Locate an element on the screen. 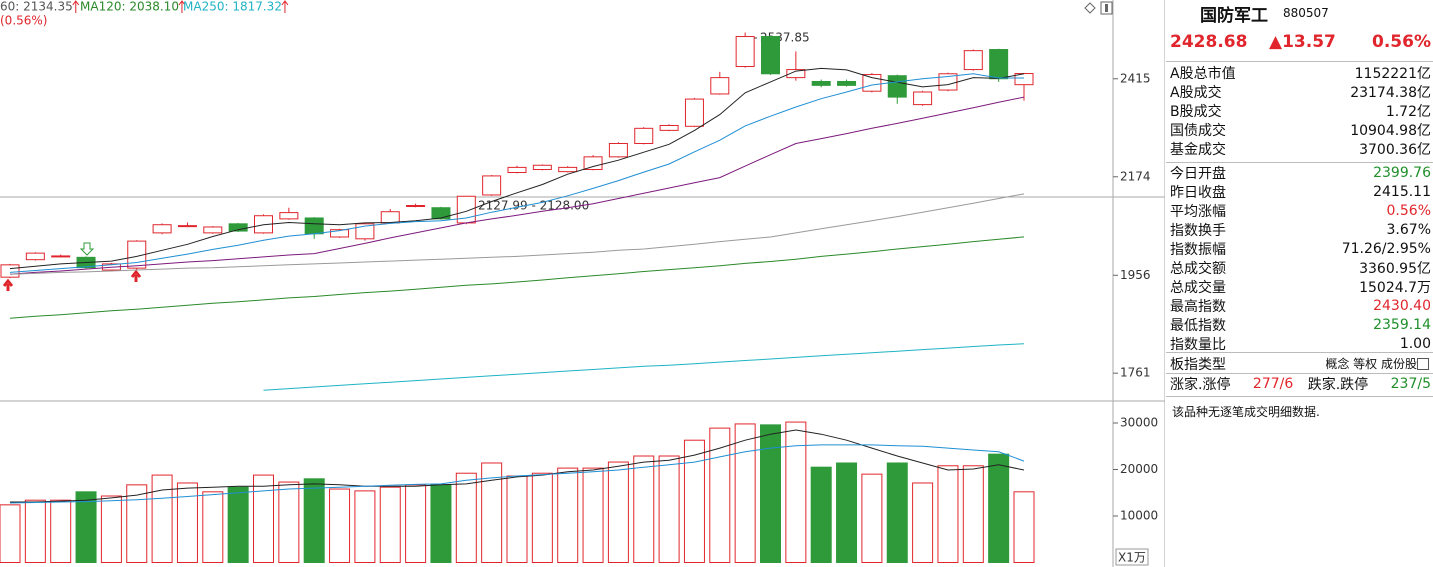 This screenshot has height=567, width=1433. unit-box is located at coordinates (1132, 557).